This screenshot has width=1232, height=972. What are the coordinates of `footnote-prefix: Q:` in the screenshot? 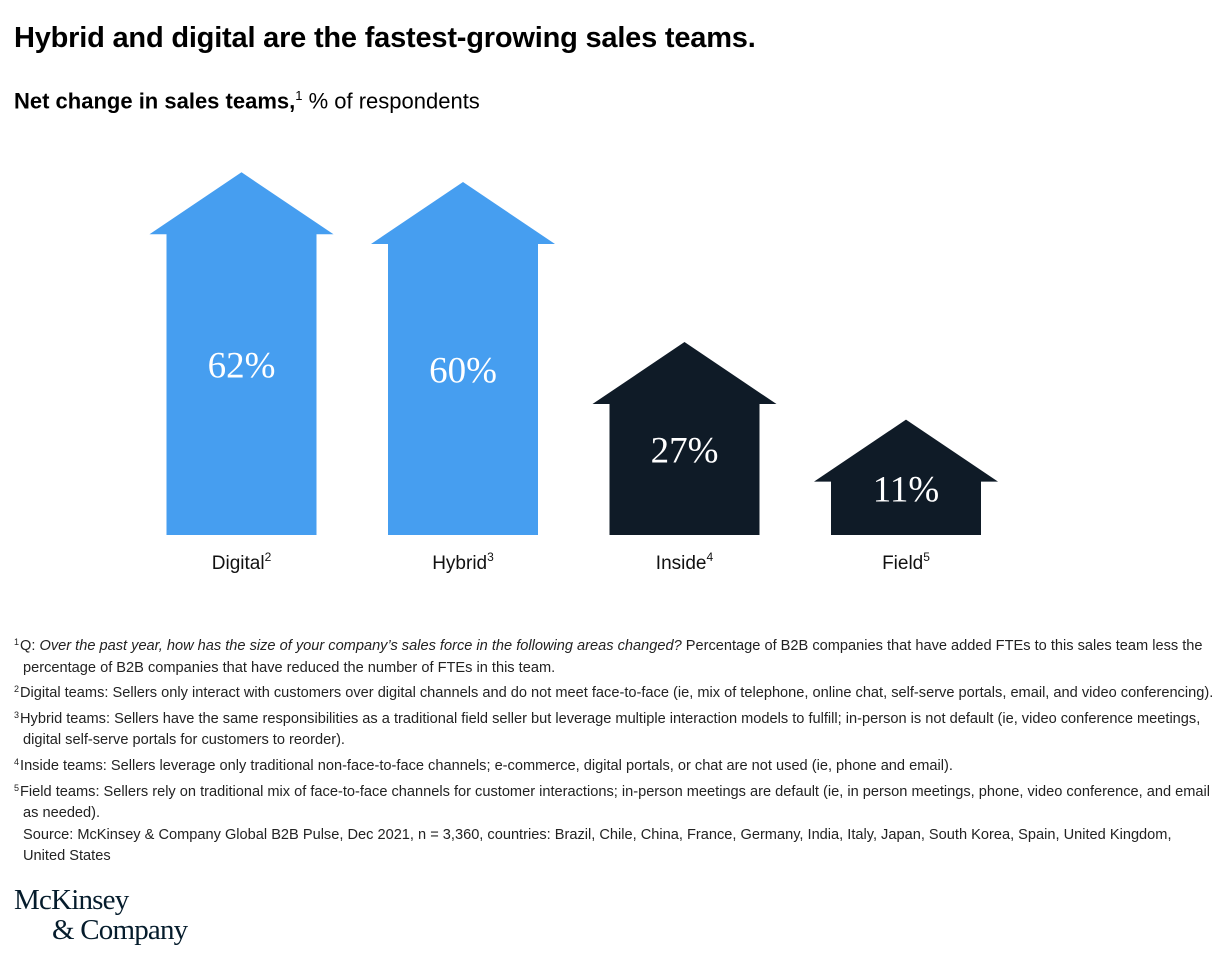 It's located at (30, 646).